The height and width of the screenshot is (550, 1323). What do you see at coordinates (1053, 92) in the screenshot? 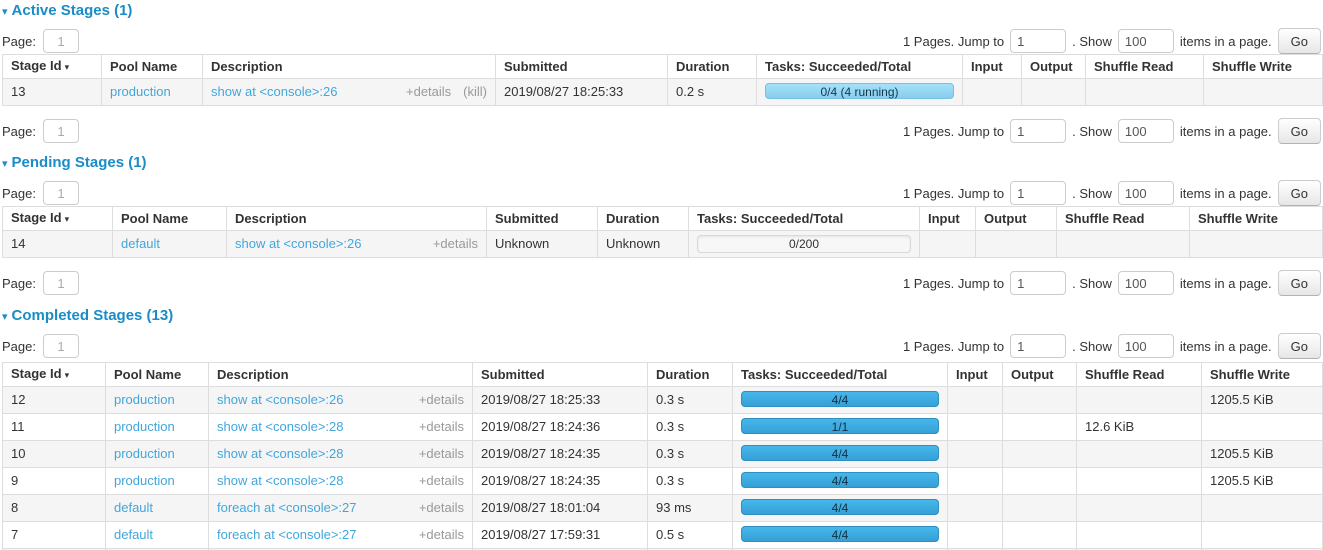
I see `output-cell` at bounding box center [1053, 92].